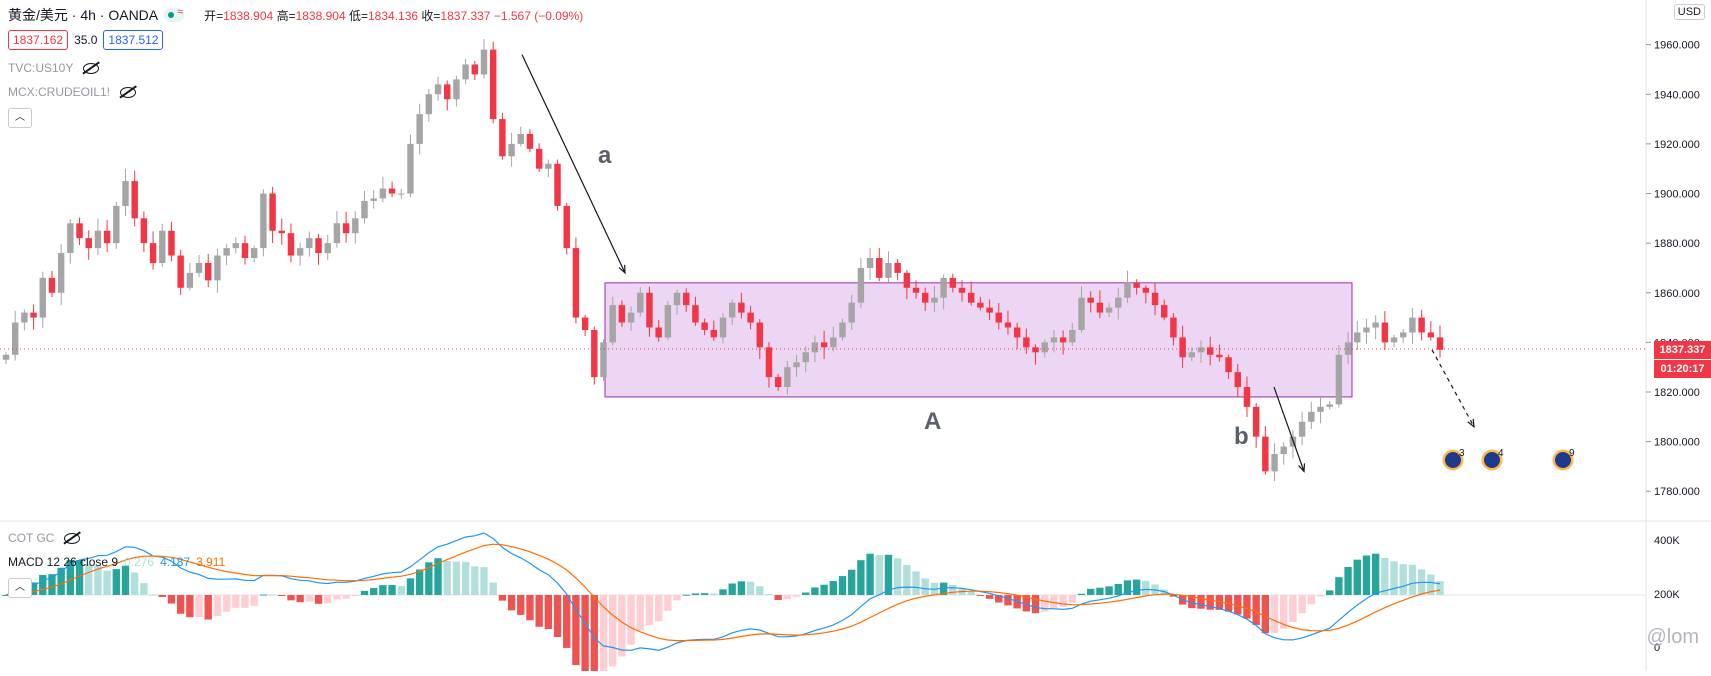  I want to click on event-count: 3, so click(1462, 453).